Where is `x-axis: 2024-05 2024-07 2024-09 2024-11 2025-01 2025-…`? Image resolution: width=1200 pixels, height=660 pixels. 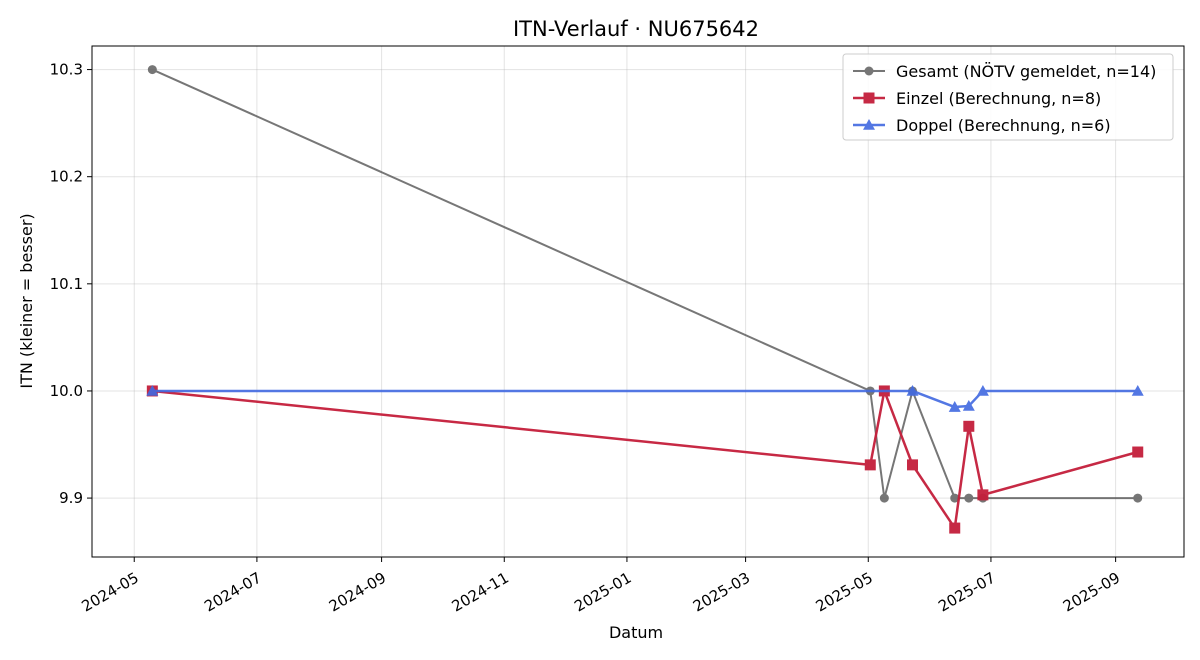 x-axis: 2024-05 2024-07 2024-09 2024-11 2025-01 2025-… is located at coordinates (601, 586).